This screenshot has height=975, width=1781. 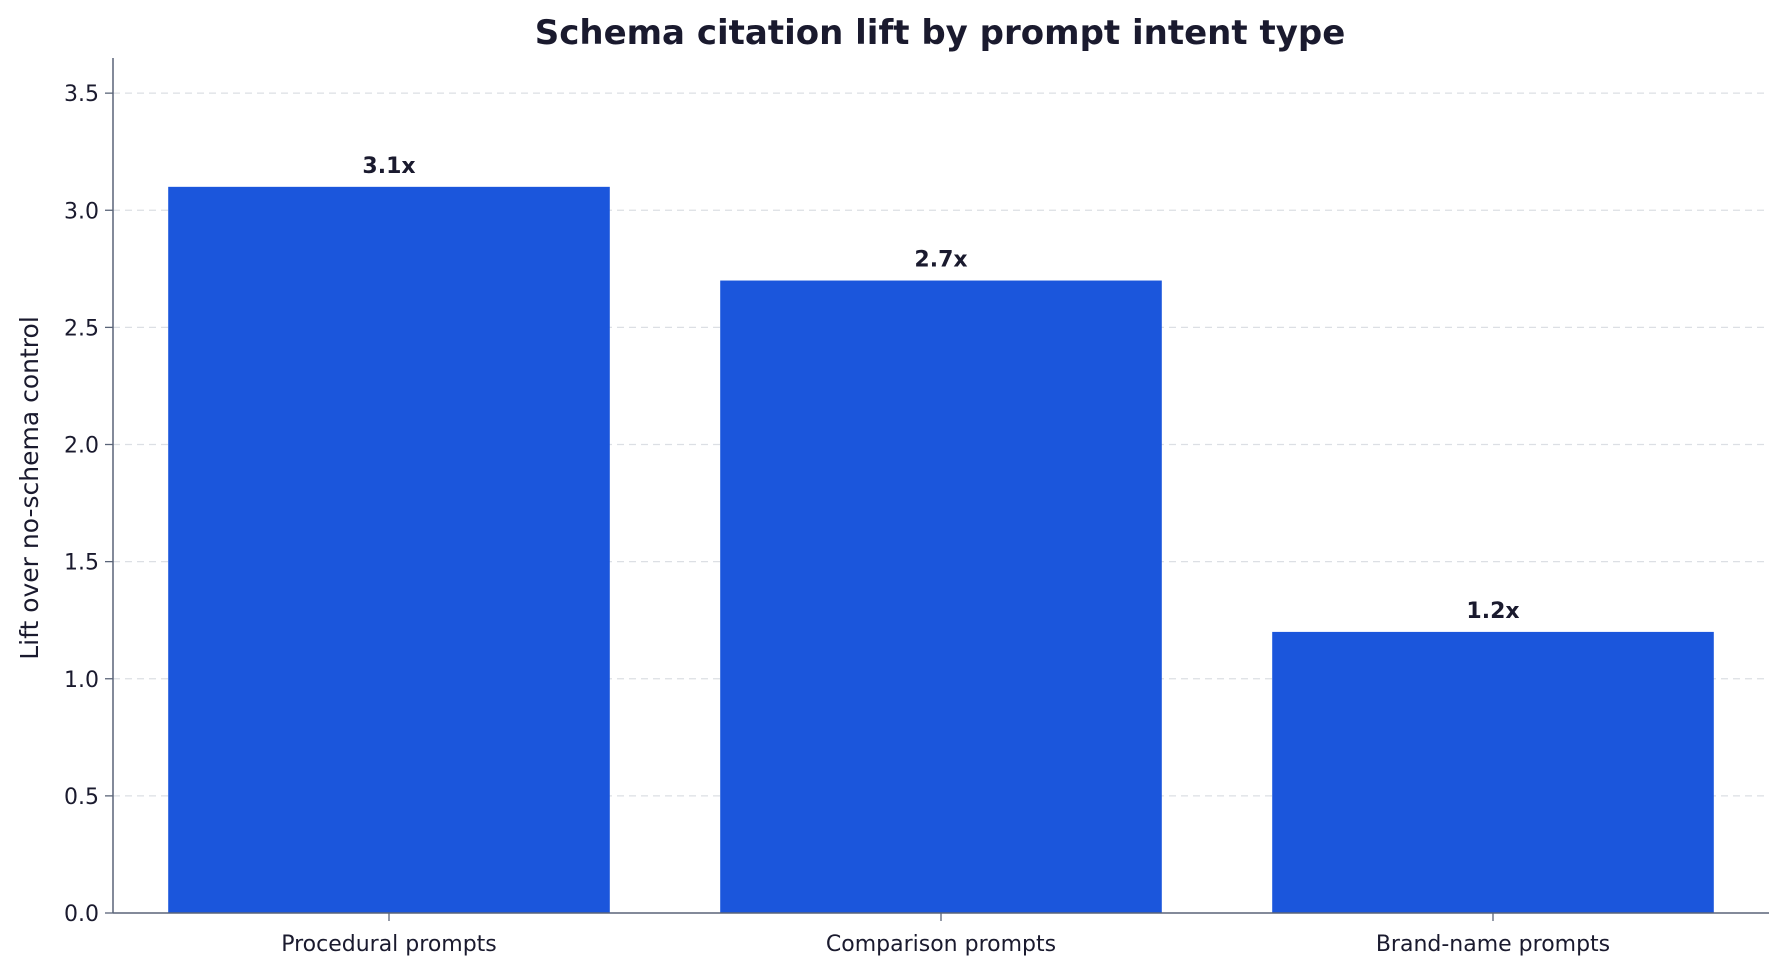 I want to click on y-tick-label: 1.0, so click(x=81, y=680).